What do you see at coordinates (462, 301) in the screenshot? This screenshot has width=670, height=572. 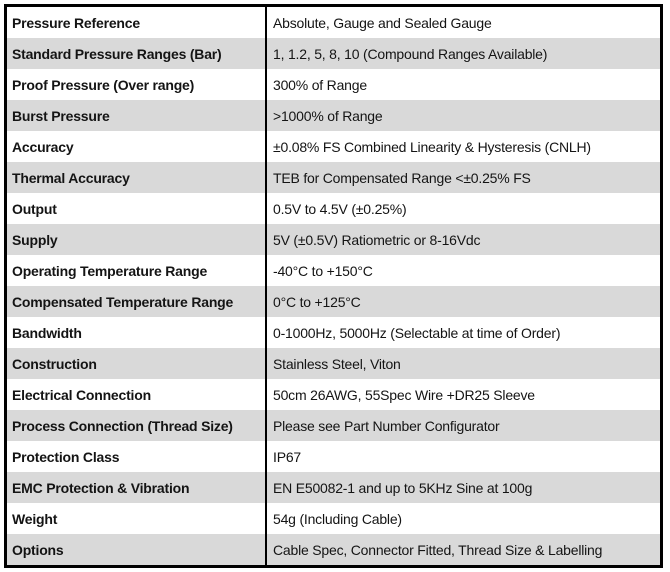 I see `spec-value: 0°C to +125°C` at bounding box center [462, 301].